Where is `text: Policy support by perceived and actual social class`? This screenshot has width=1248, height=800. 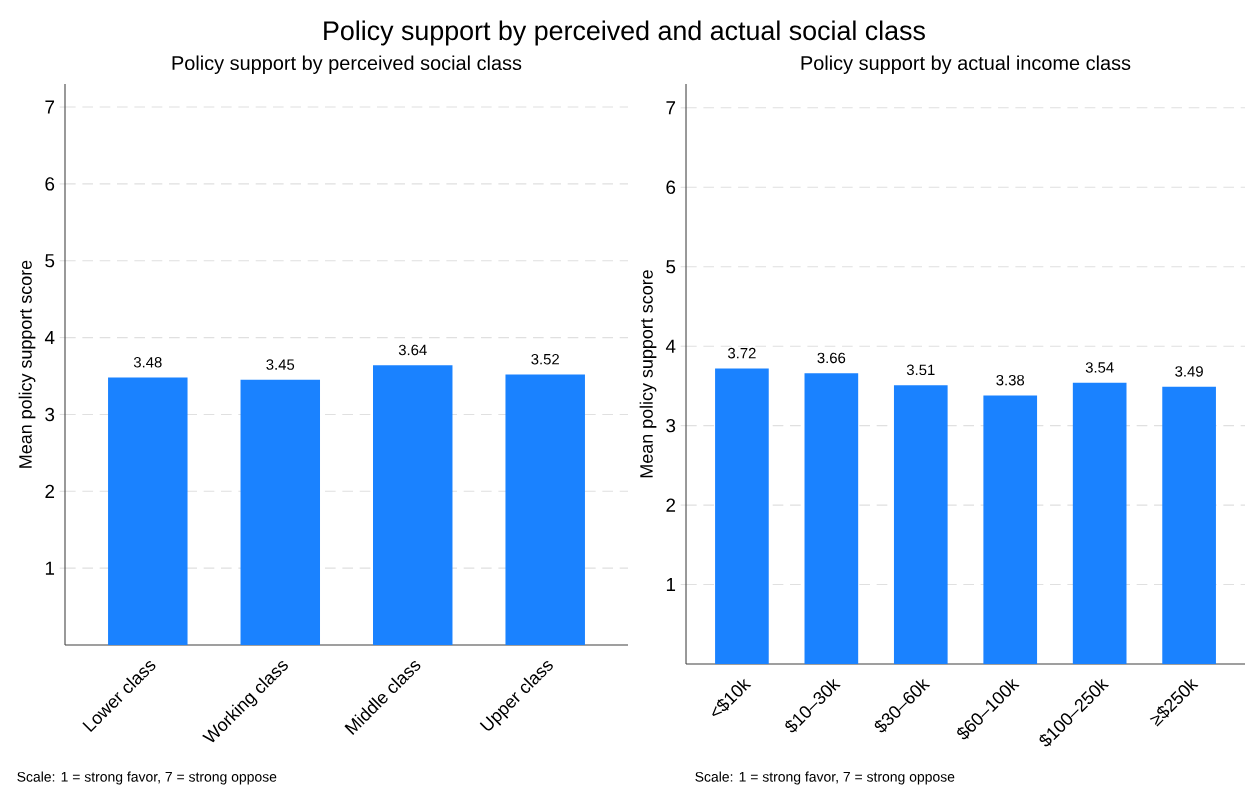 text: Policy support by perceived and actual social class is located at coordinates (624, 33).